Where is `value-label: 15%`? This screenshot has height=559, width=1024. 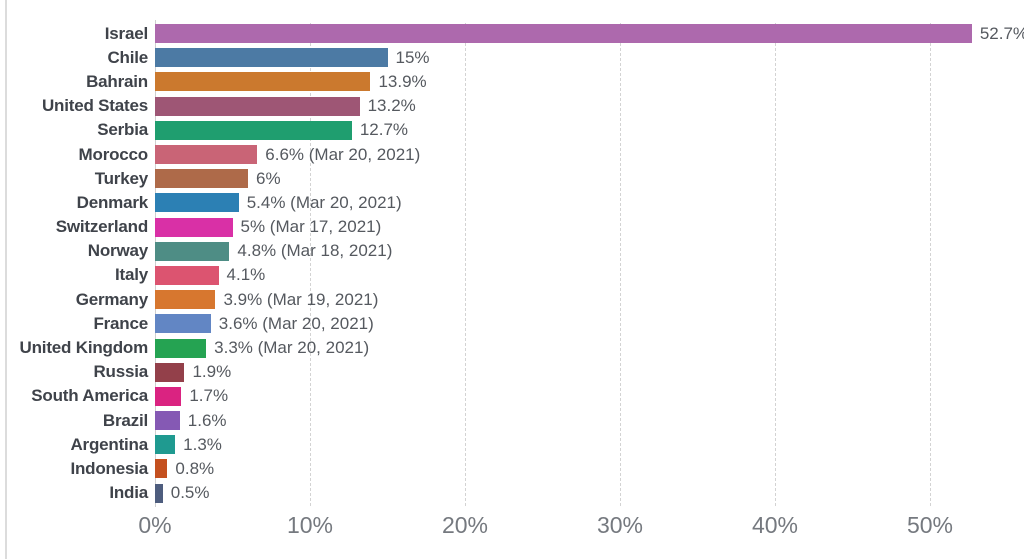 value-label: 15% is located at coordinates (412, 57).